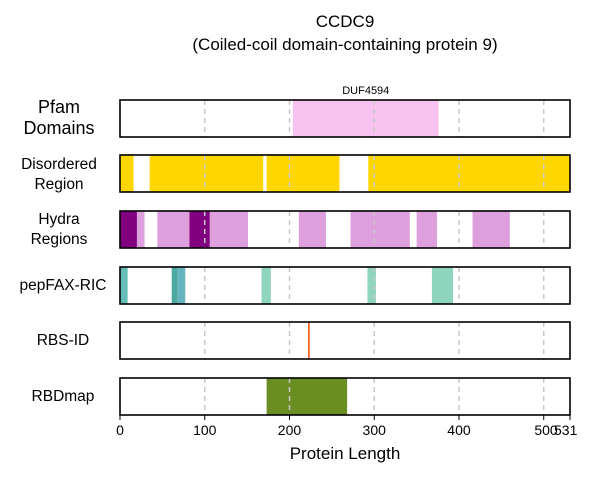 This screenshot has width=600, height=480. Describe the element at coordinates (566, 430) in the screenshot. I see `x-tick-label: 531` at that location.